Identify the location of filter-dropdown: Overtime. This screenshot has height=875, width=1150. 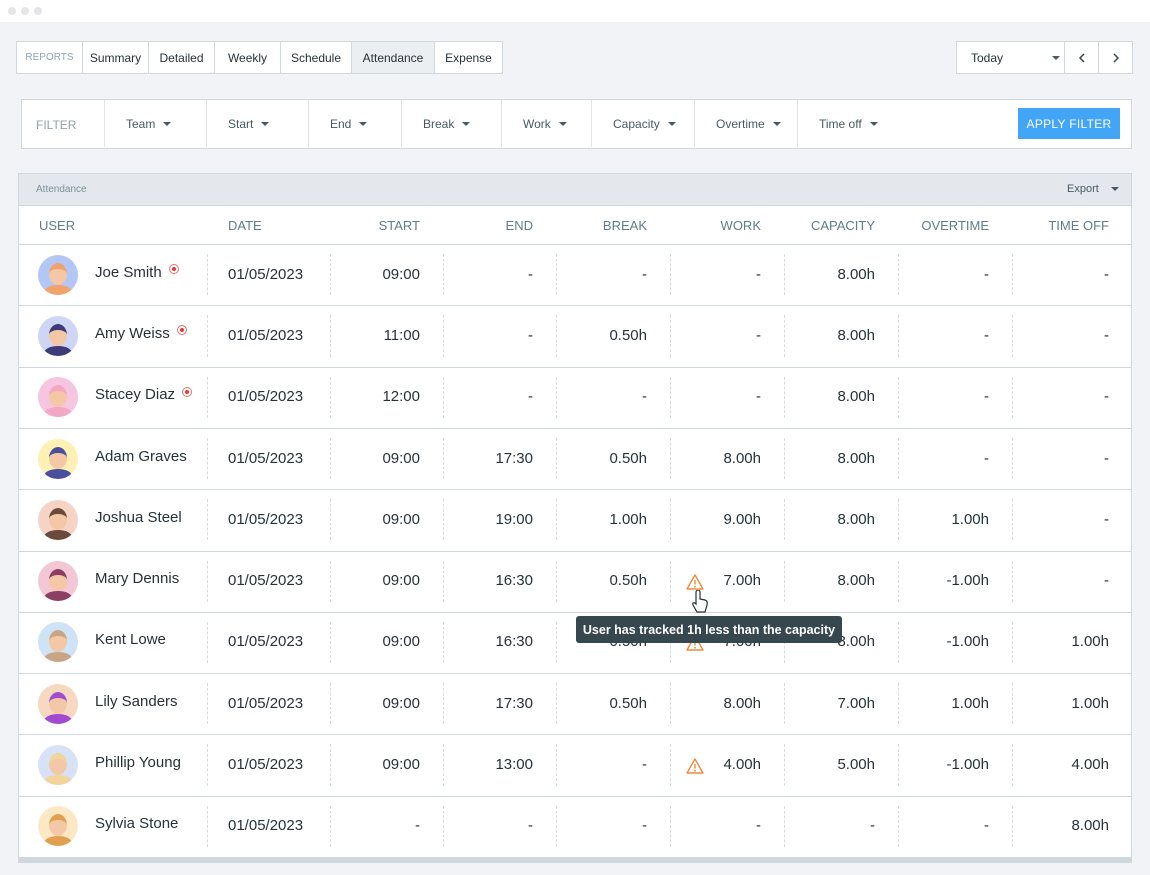
(745, 123).